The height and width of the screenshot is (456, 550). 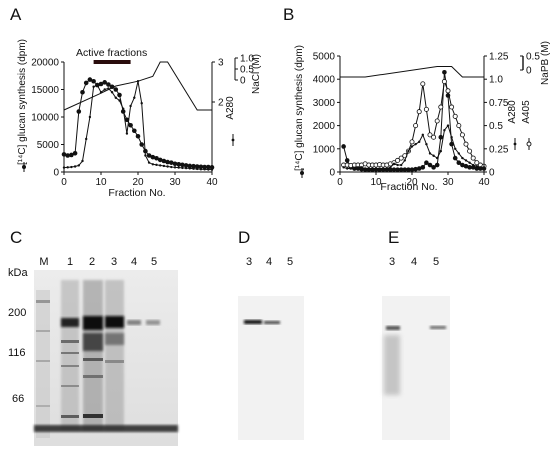 I want to click on gel-c-kda-label: kDa, so click(x=18, y=273).